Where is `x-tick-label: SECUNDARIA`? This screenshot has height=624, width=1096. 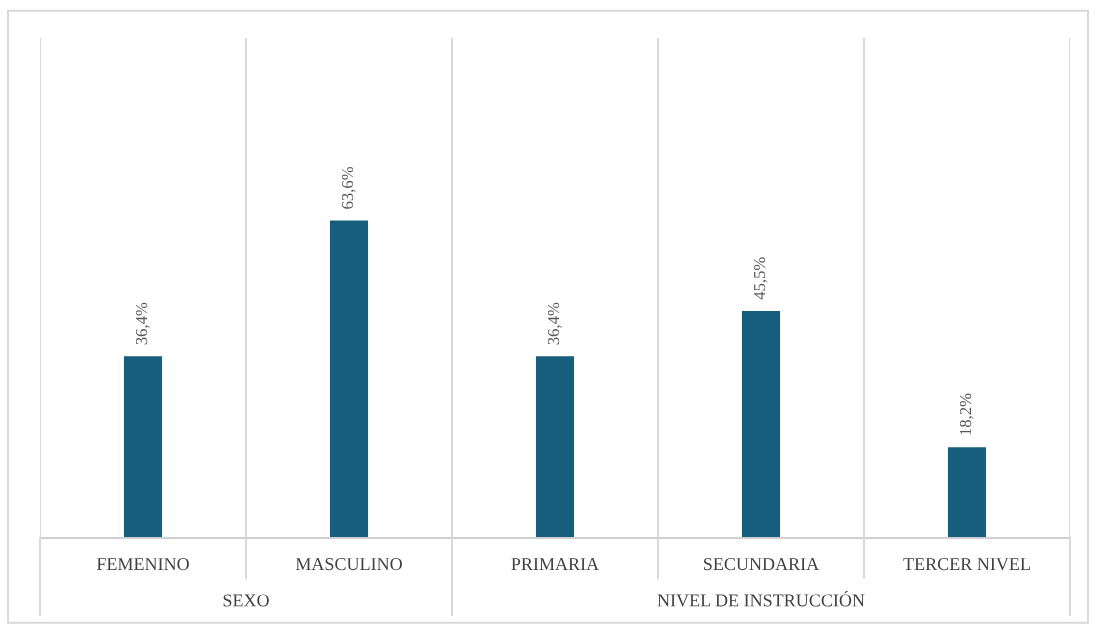 x-tick-label: SECUNDARIA is located at coordinates (762, 564).